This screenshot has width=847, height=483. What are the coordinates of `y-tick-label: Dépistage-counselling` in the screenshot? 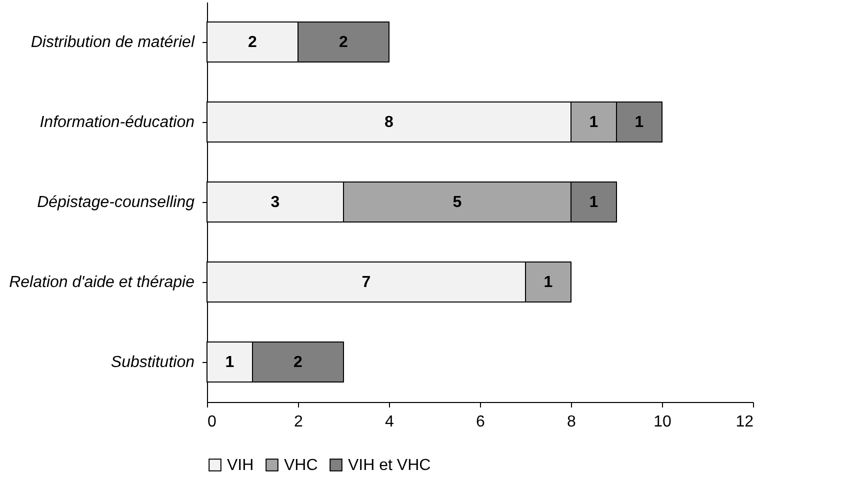 It's located at (116, 202).